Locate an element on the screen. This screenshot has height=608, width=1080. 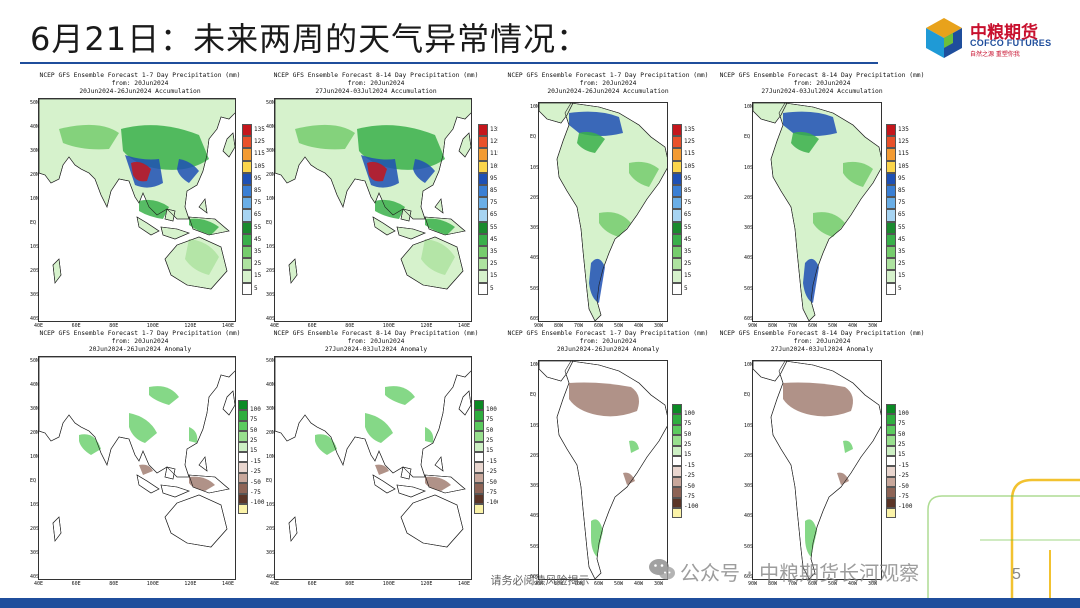
latitude-label: 40N is located at coordinates (35, 127).